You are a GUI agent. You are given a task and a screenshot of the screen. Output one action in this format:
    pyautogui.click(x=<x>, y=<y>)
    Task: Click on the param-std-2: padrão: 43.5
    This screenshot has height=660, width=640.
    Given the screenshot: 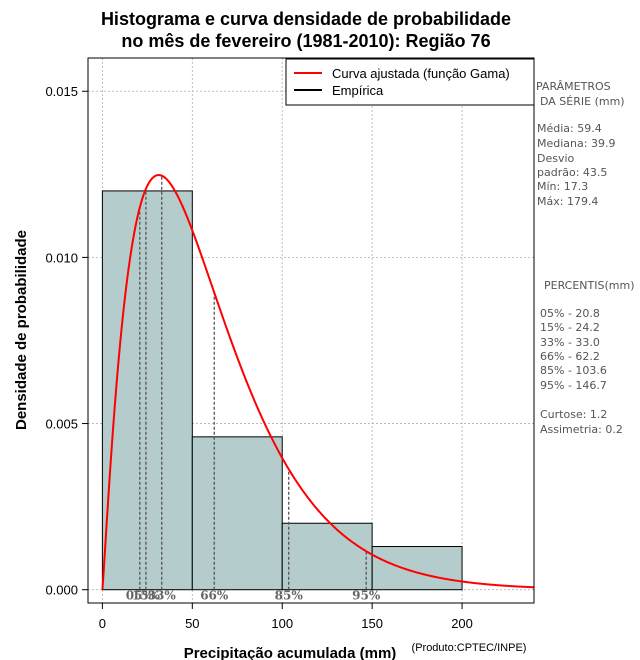 What is the action you would take?
    pyautogui.click(x=572, y=172)
    